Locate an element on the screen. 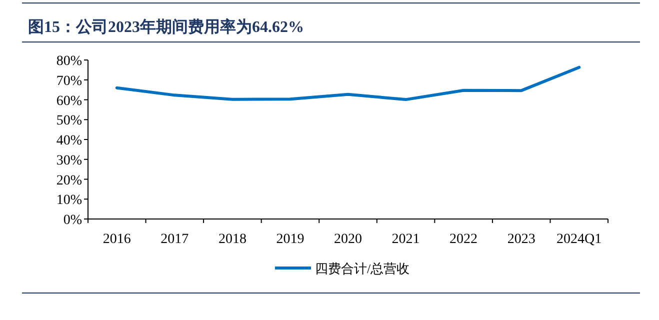 This screenshot has height=320, width=659. y-tick-label: 50% is located at coordinates (69, 121).